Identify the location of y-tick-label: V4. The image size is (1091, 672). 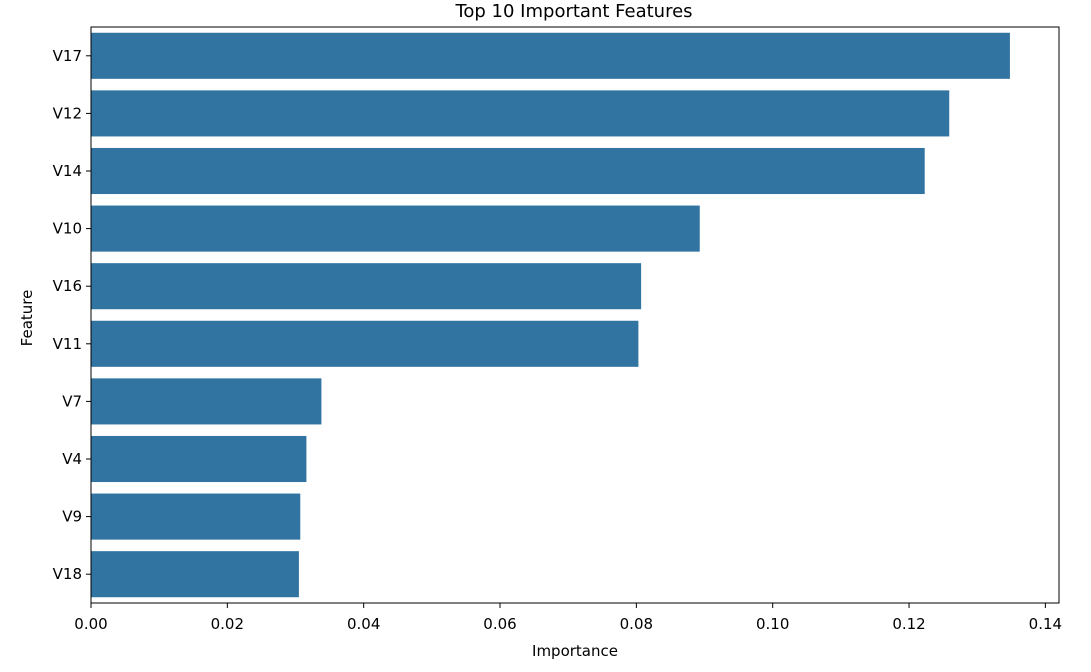
(72, 459).